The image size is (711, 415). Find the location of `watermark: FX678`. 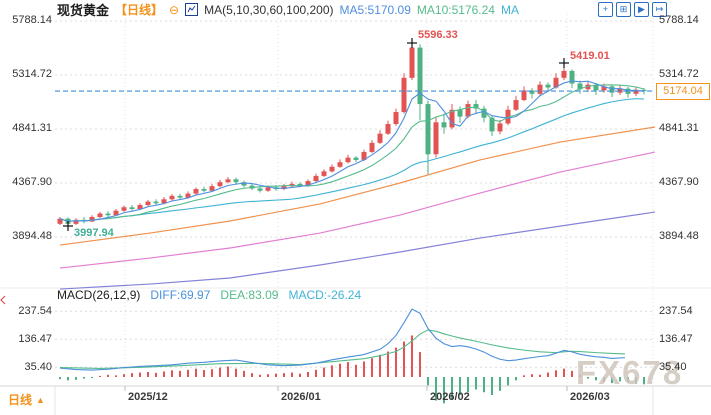

watermark: FX678 is located at coordinates (630, 372).